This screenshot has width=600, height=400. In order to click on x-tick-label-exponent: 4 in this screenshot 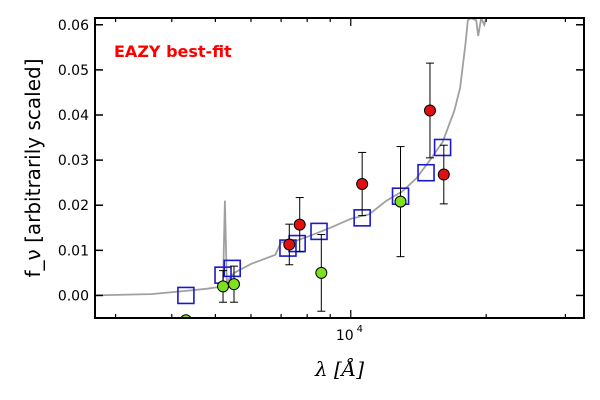, I will do `click(360, 329)`.